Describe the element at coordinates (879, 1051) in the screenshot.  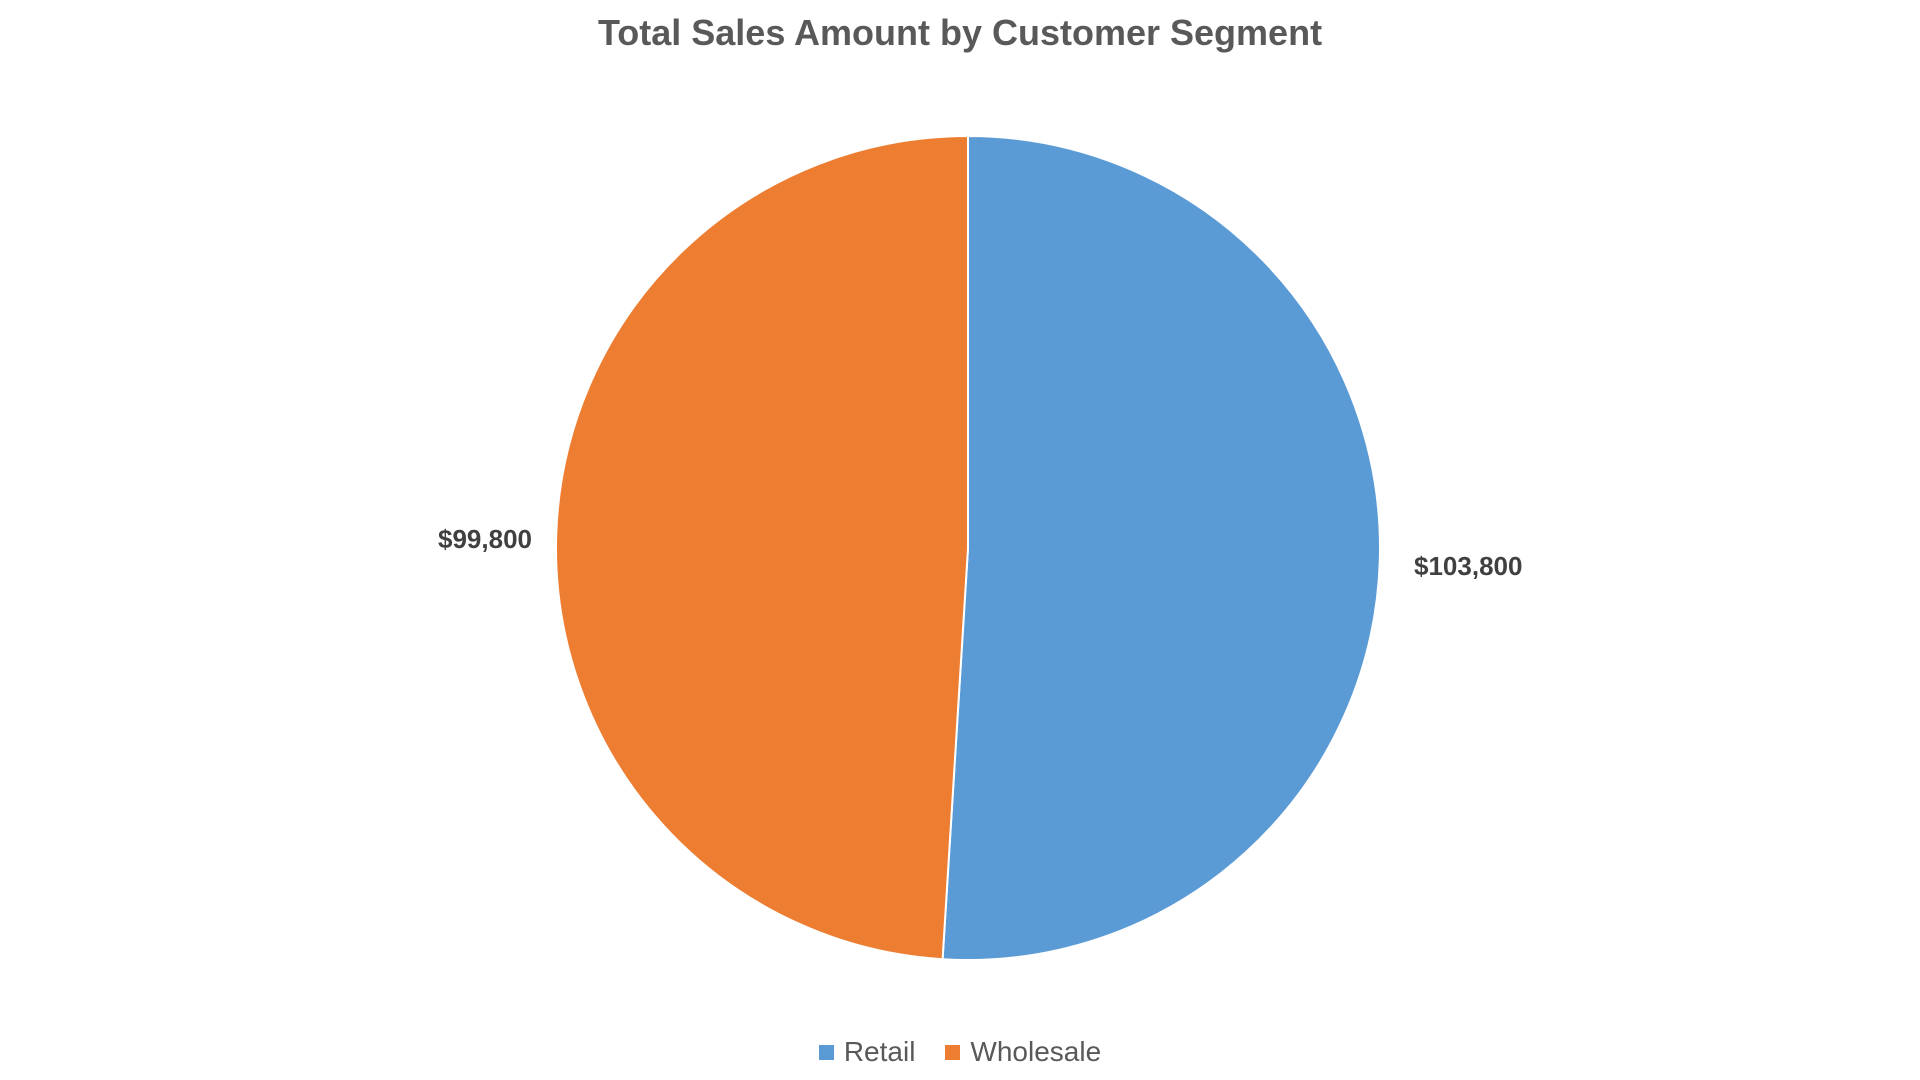
I see `legend-label-retail: Retail` at that location.